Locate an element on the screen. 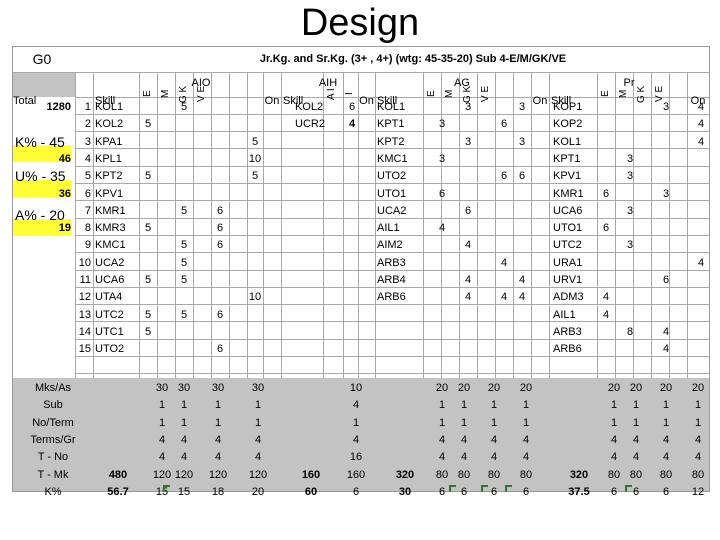  ag-mks-value: 20 is located at coordinates (464, 388).